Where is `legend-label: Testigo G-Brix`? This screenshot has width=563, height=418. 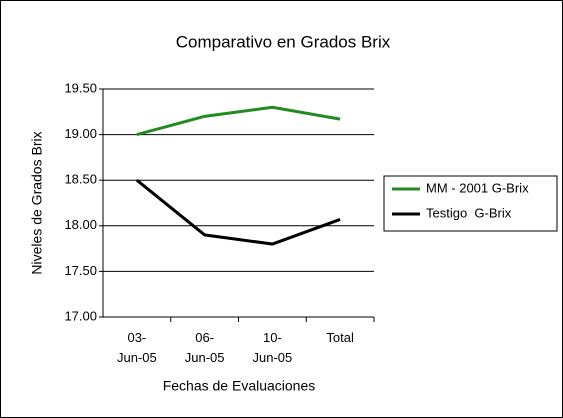
legend-label: Testigo G-Brix is located at coordinates (469, 212).